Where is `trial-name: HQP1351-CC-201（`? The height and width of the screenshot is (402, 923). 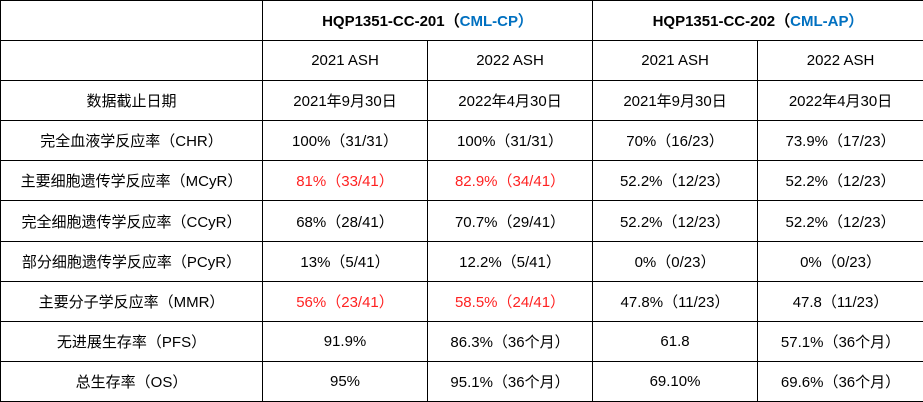
trial-name: HQP1351-CC-201（ is located at coordinates (391, 22).